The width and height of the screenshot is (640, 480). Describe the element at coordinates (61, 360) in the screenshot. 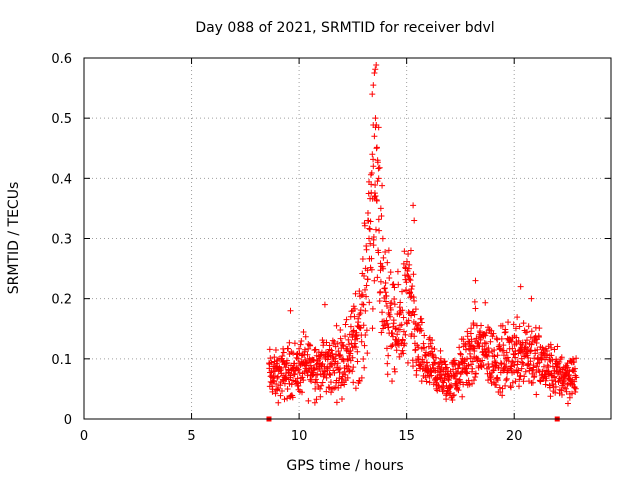

I see `y-tick-label: 0.1` at that location.